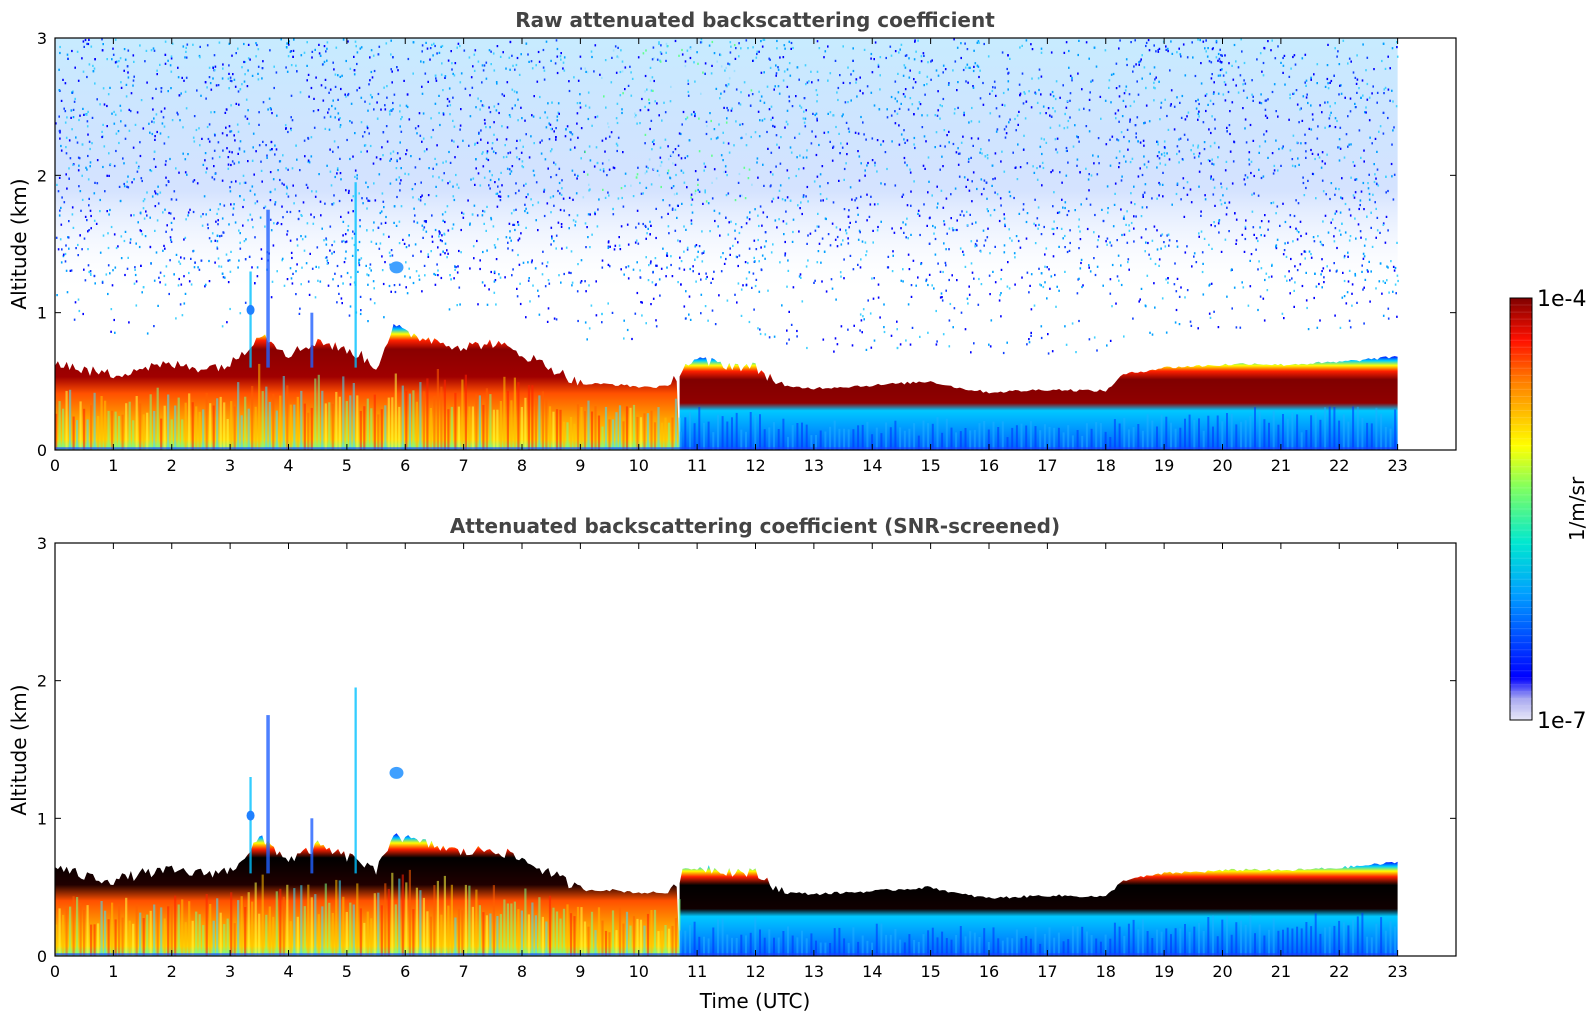 This screenshot has height=1020, width=1595. Describe the element at coordinates (1339, 971) in the screenshot. I see `bottom-x-tick-label: 22` at that location.